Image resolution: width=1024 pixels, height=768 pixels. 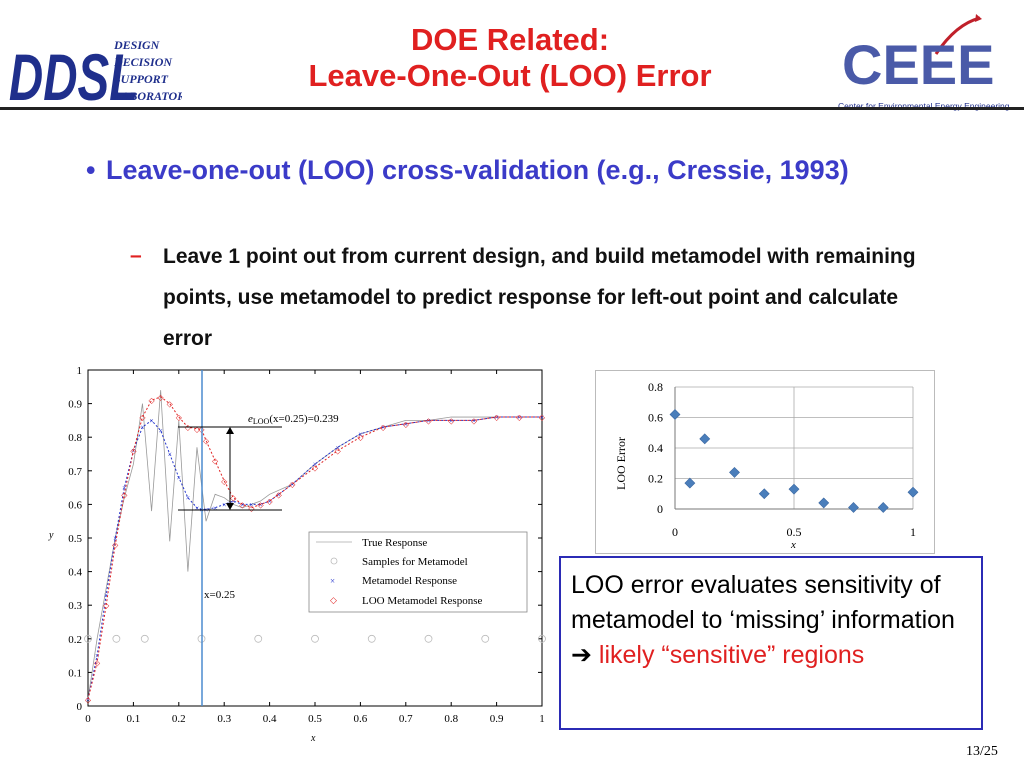 What do you see at coordinates (219, 595) in the screenshot?
I see `x-marker-label: x=0.25` at bounding box center [219, 595].